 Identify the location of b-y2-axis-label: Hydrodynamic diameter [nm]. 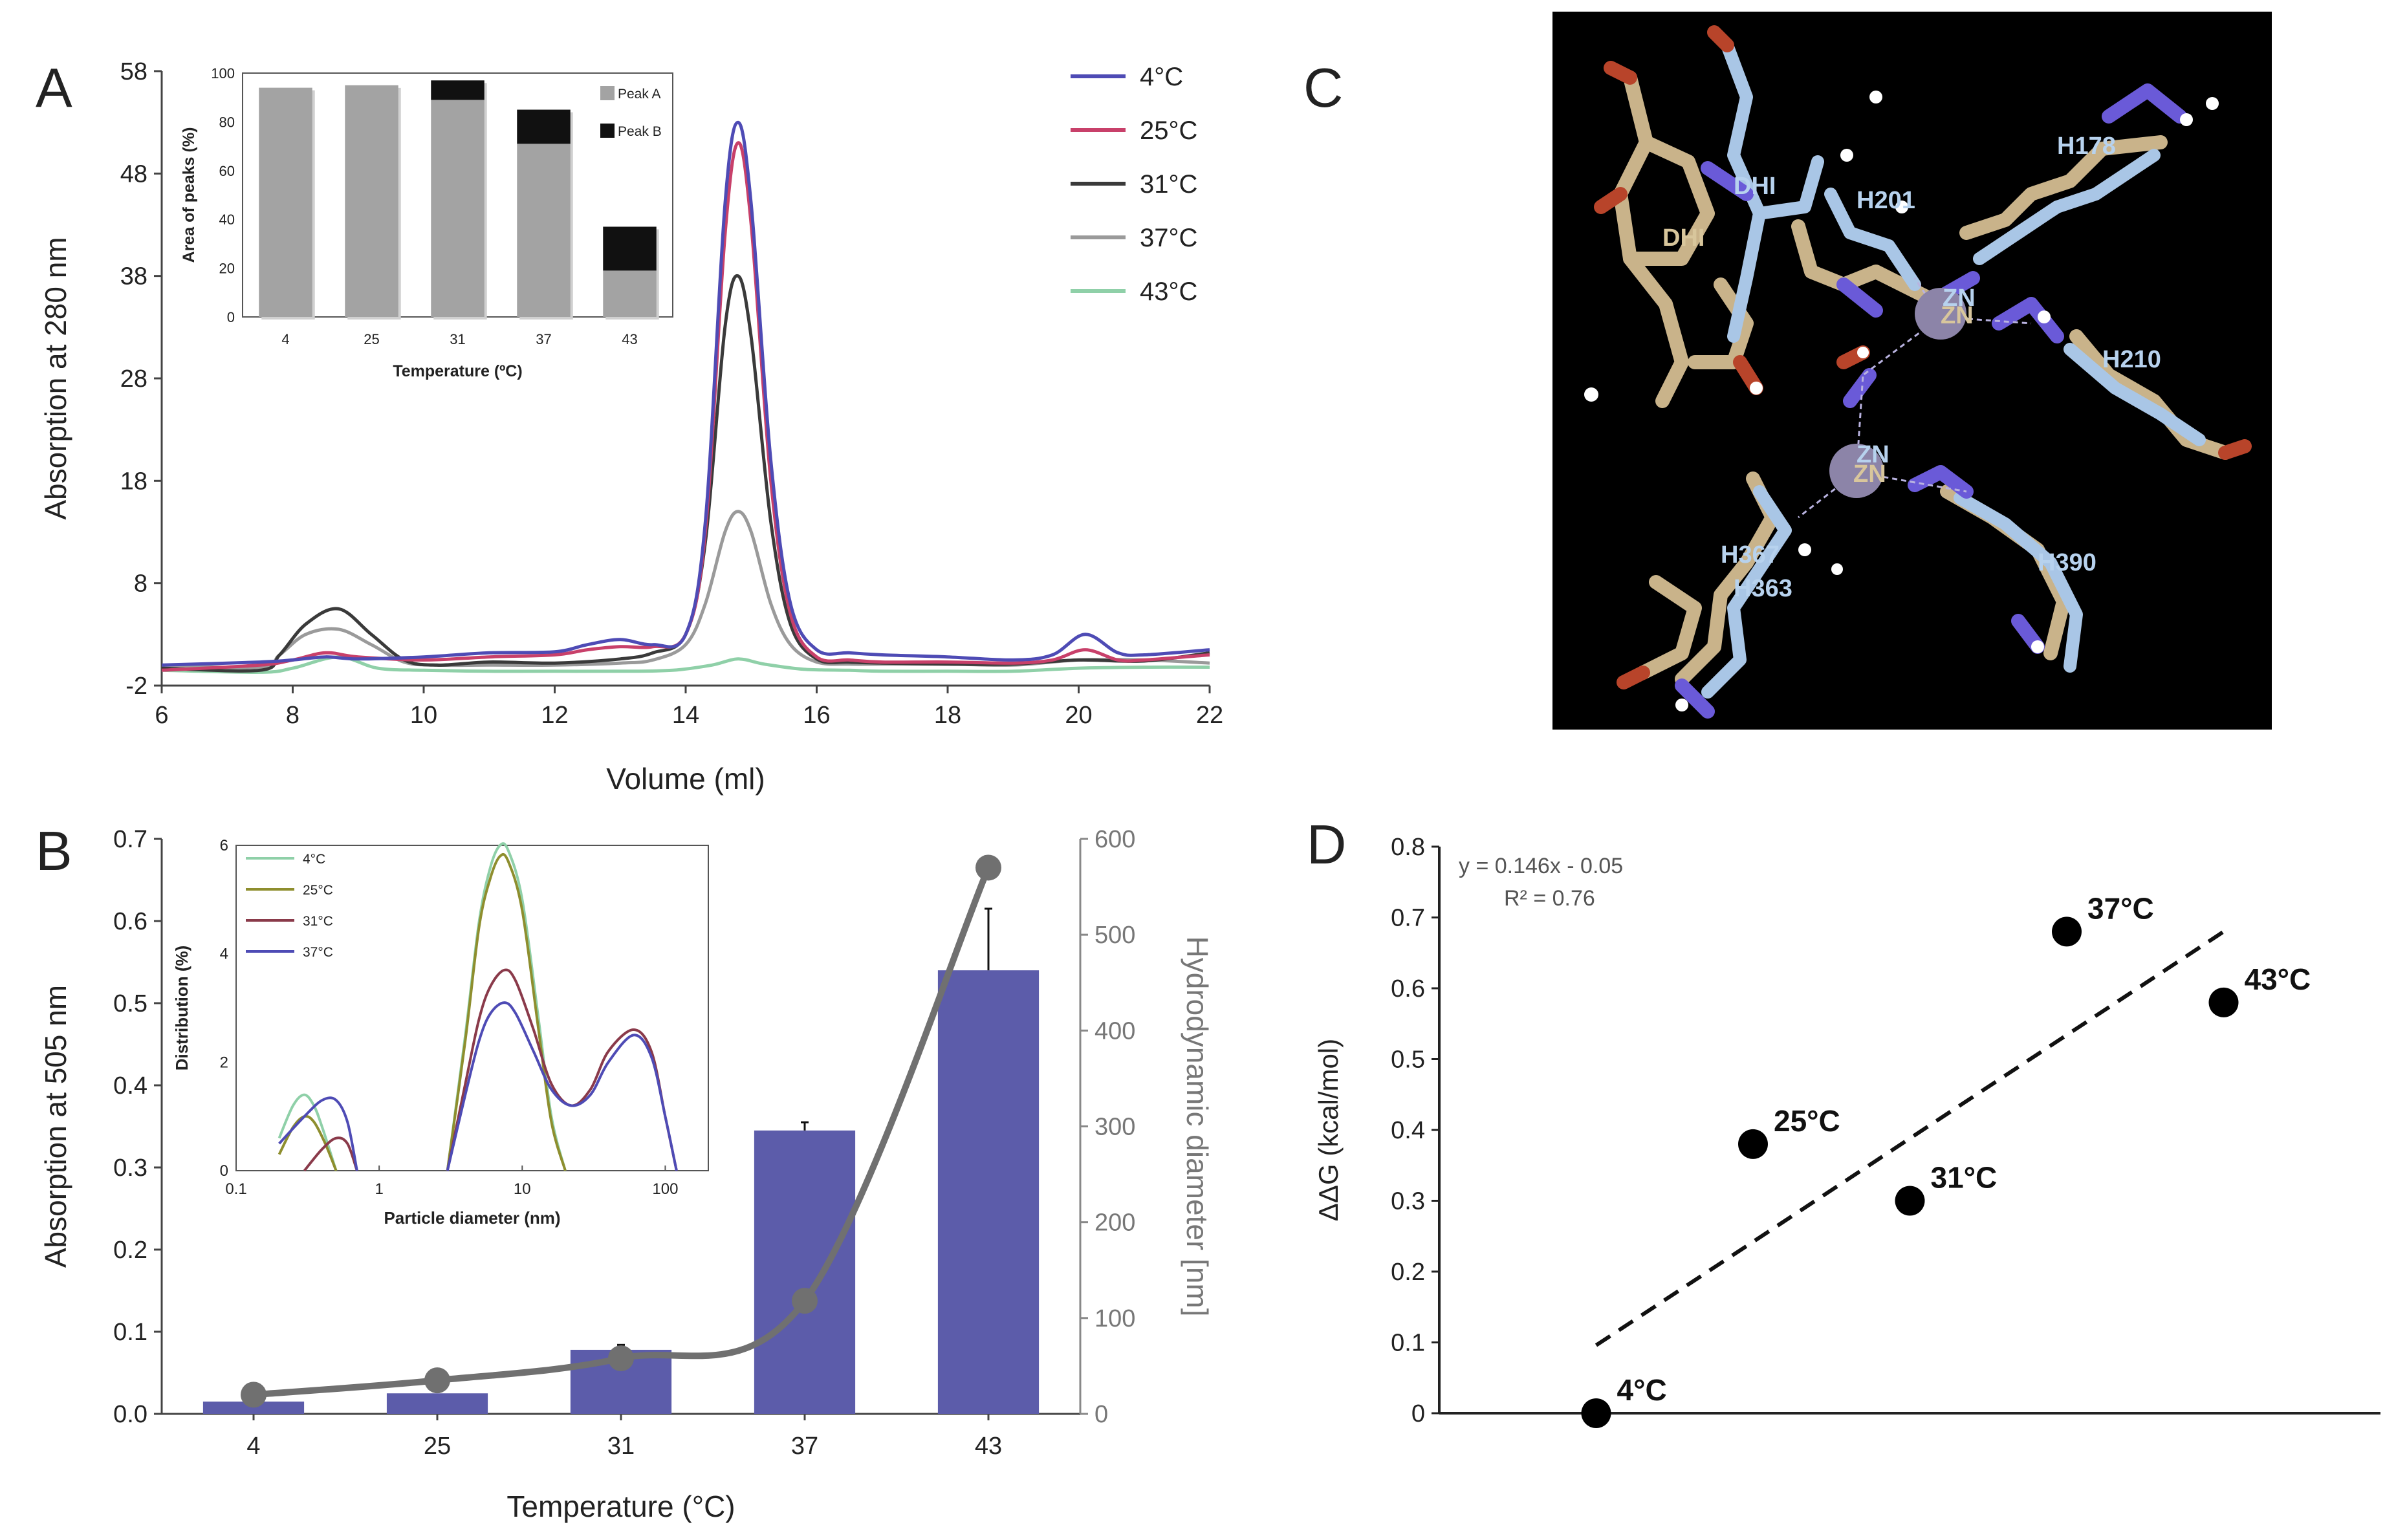
(1198, 1127).